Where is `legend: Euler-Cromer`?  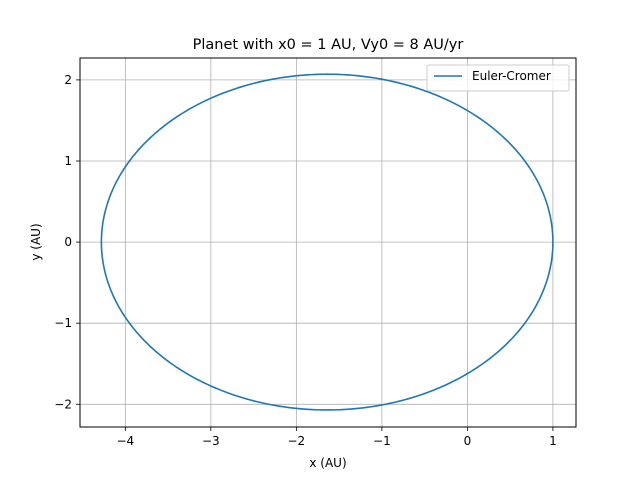 legend: Euler-Cromer is located at coordinates (498, 78).